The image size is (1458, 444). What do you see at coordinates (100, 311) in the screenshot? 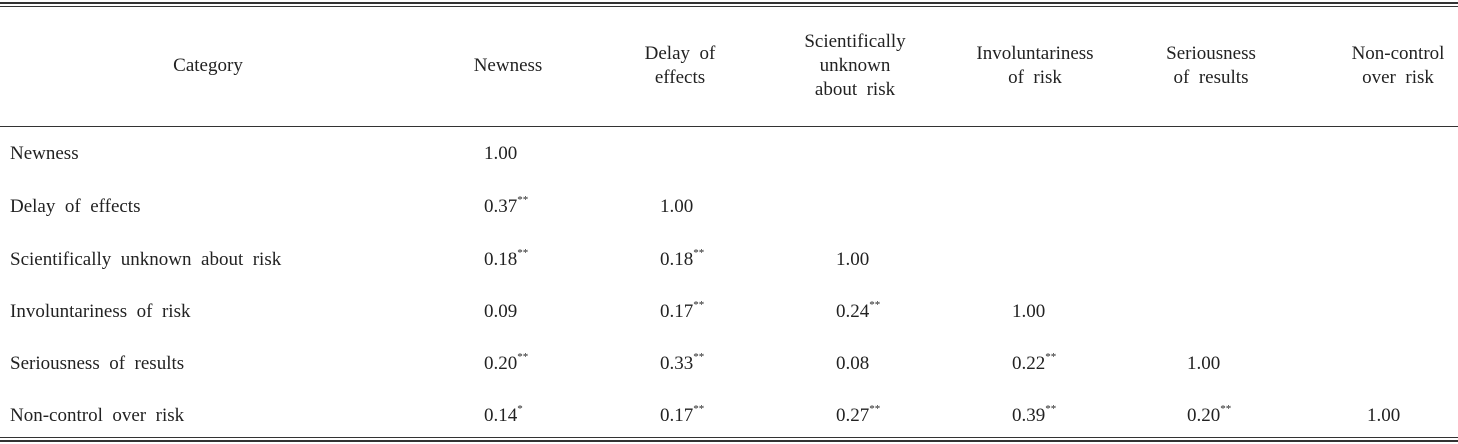
I see `row-label: Involuntariness of risk` at bounding box center [100, 311].